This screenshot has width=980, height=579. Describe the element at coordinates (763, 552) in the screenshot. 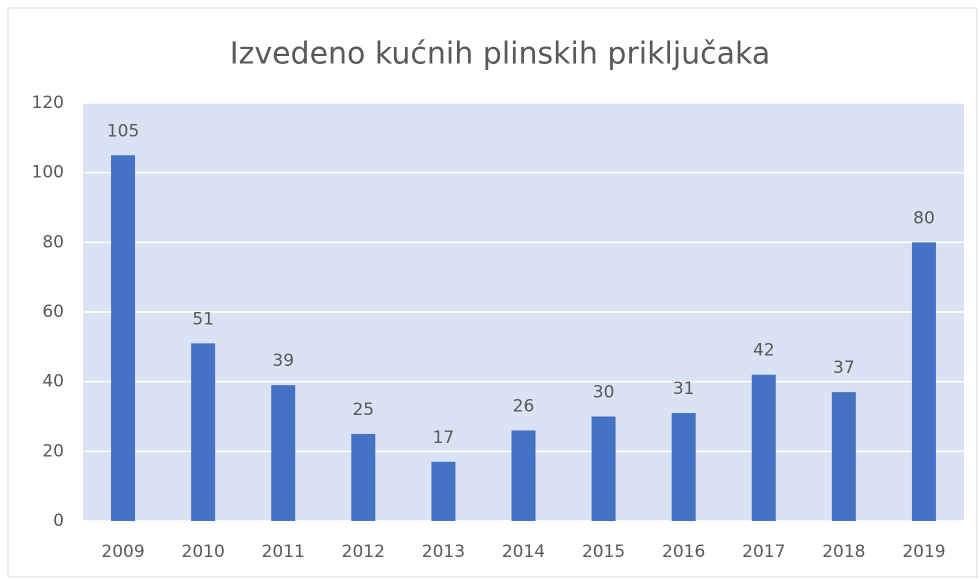

I see `x-tick-label: 2017` at that location.